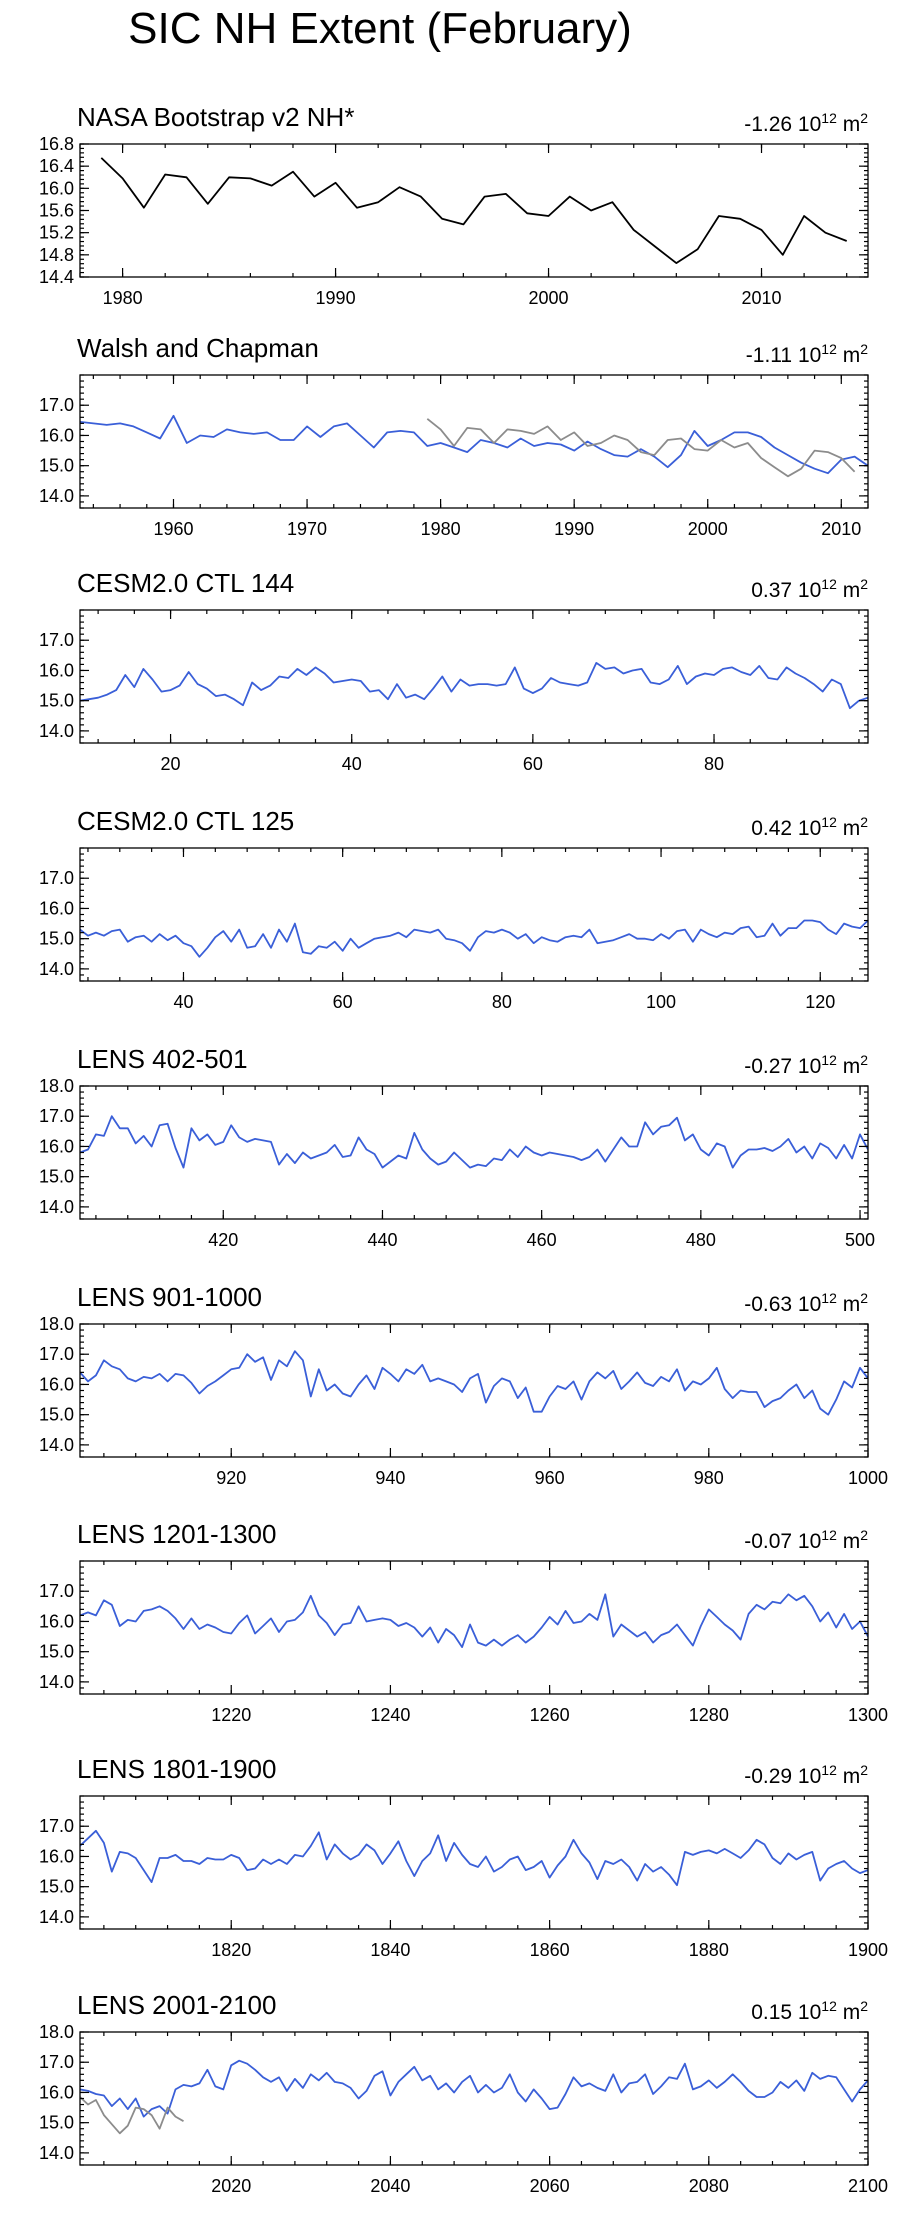 Image resolution: width=899 pixels, height=2219 pixels. I want to click on x-tick-label: 2000, so click(549, 298).